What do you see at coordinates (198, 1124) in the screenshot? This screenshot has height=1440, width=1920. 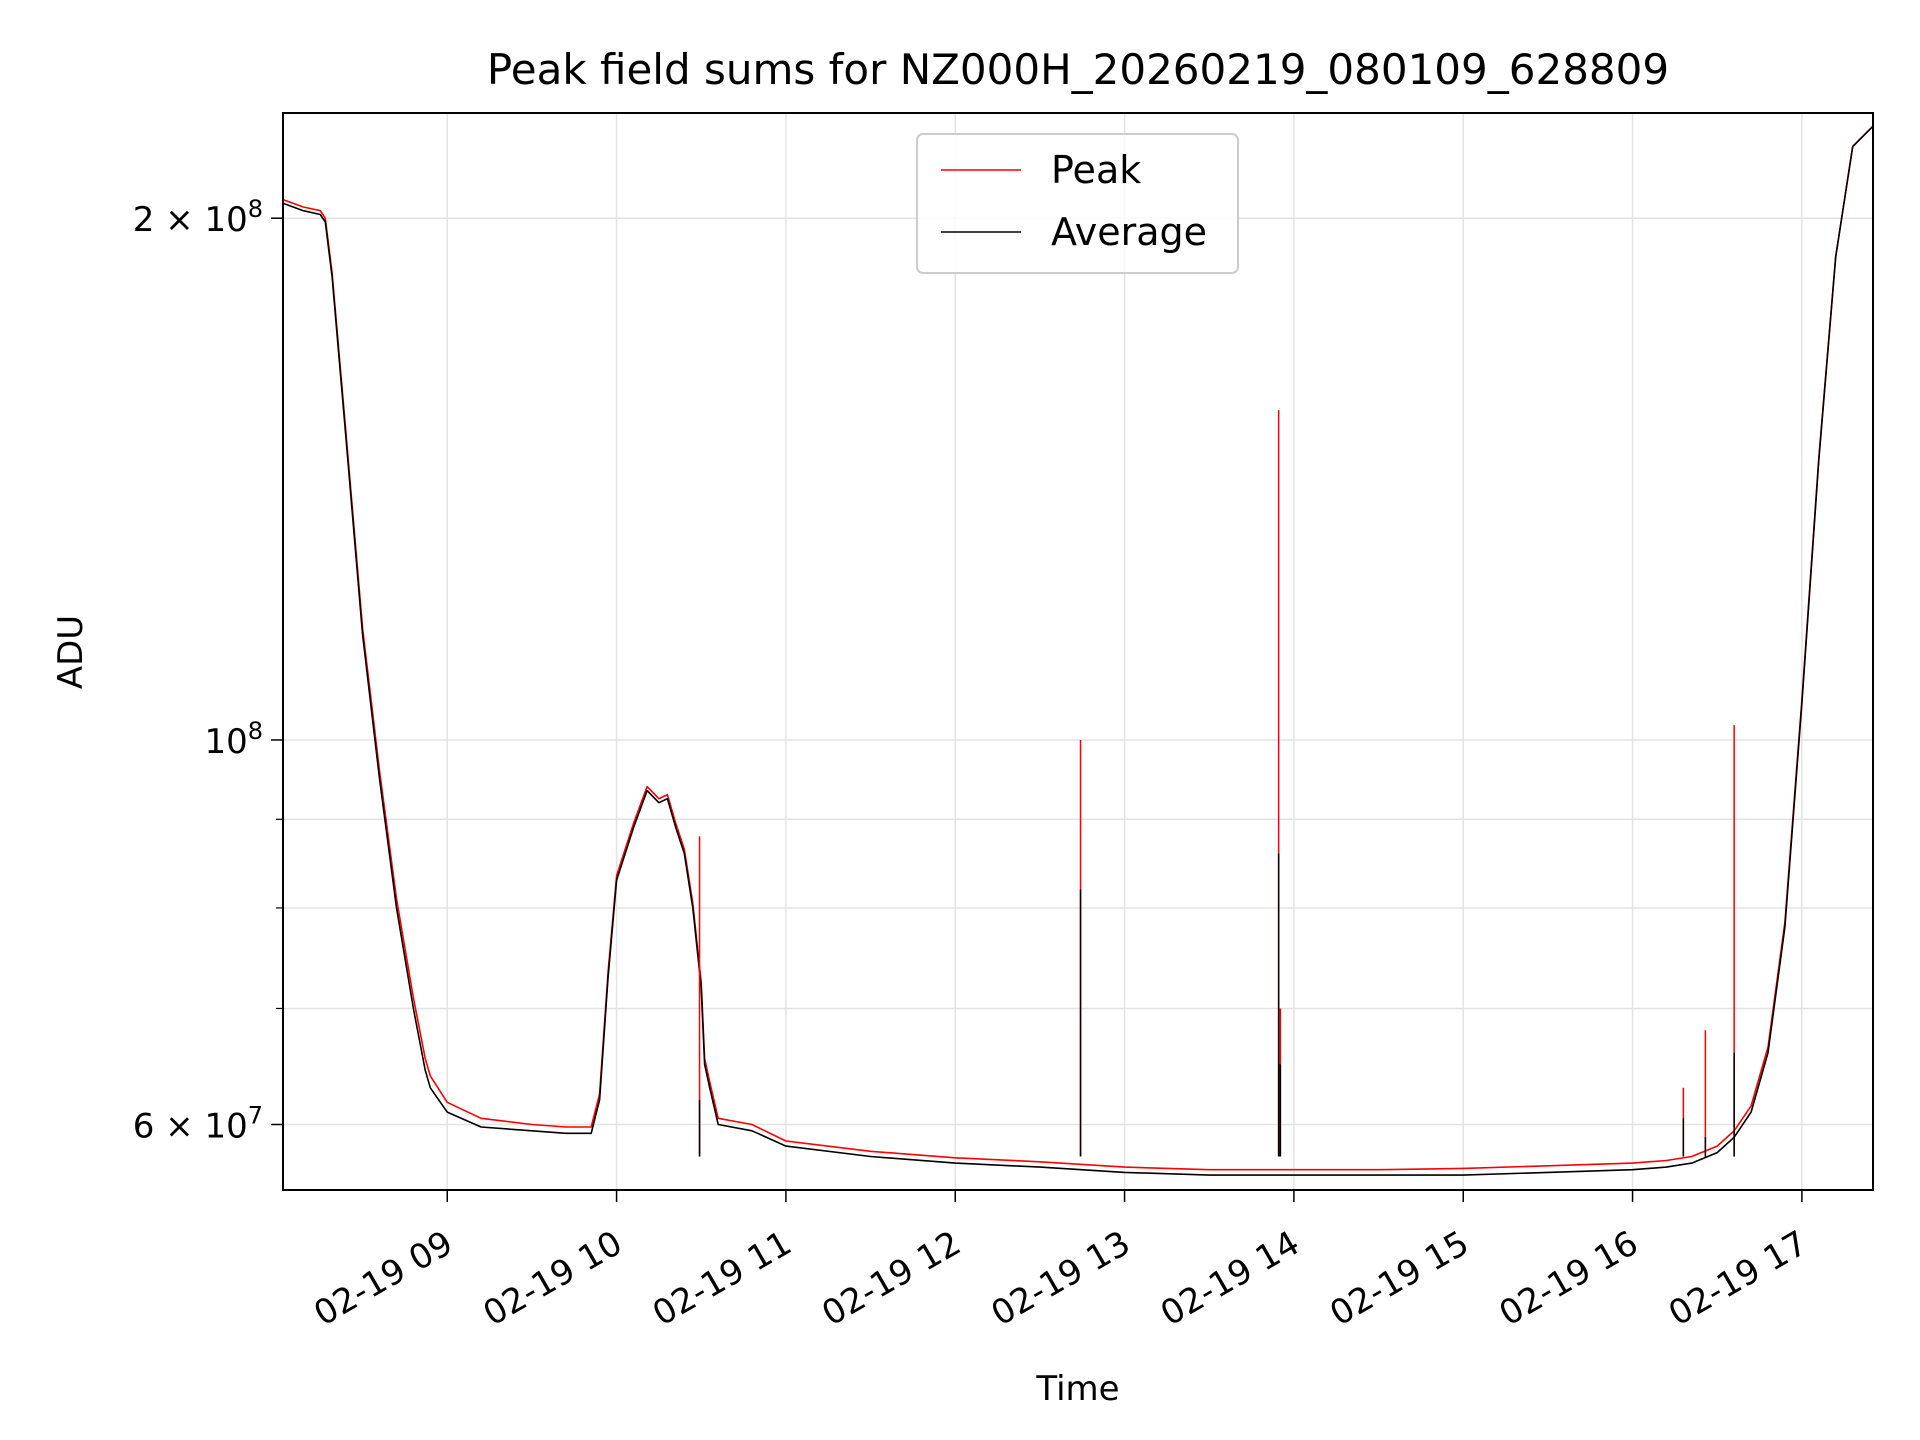 I see `y-tick-label: 6 × 107` at bounding box center [198, 1124].